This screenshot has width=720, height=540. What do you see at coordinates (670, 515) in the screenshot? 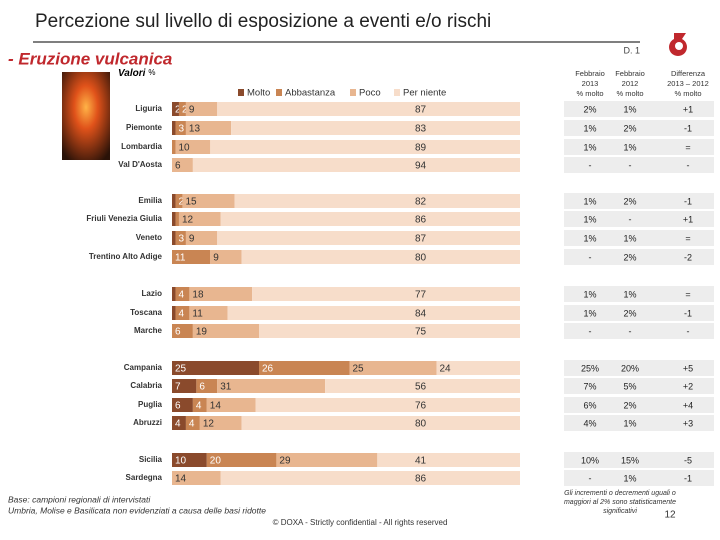
I see `page-number: 12` at bounding box center [670, 515].